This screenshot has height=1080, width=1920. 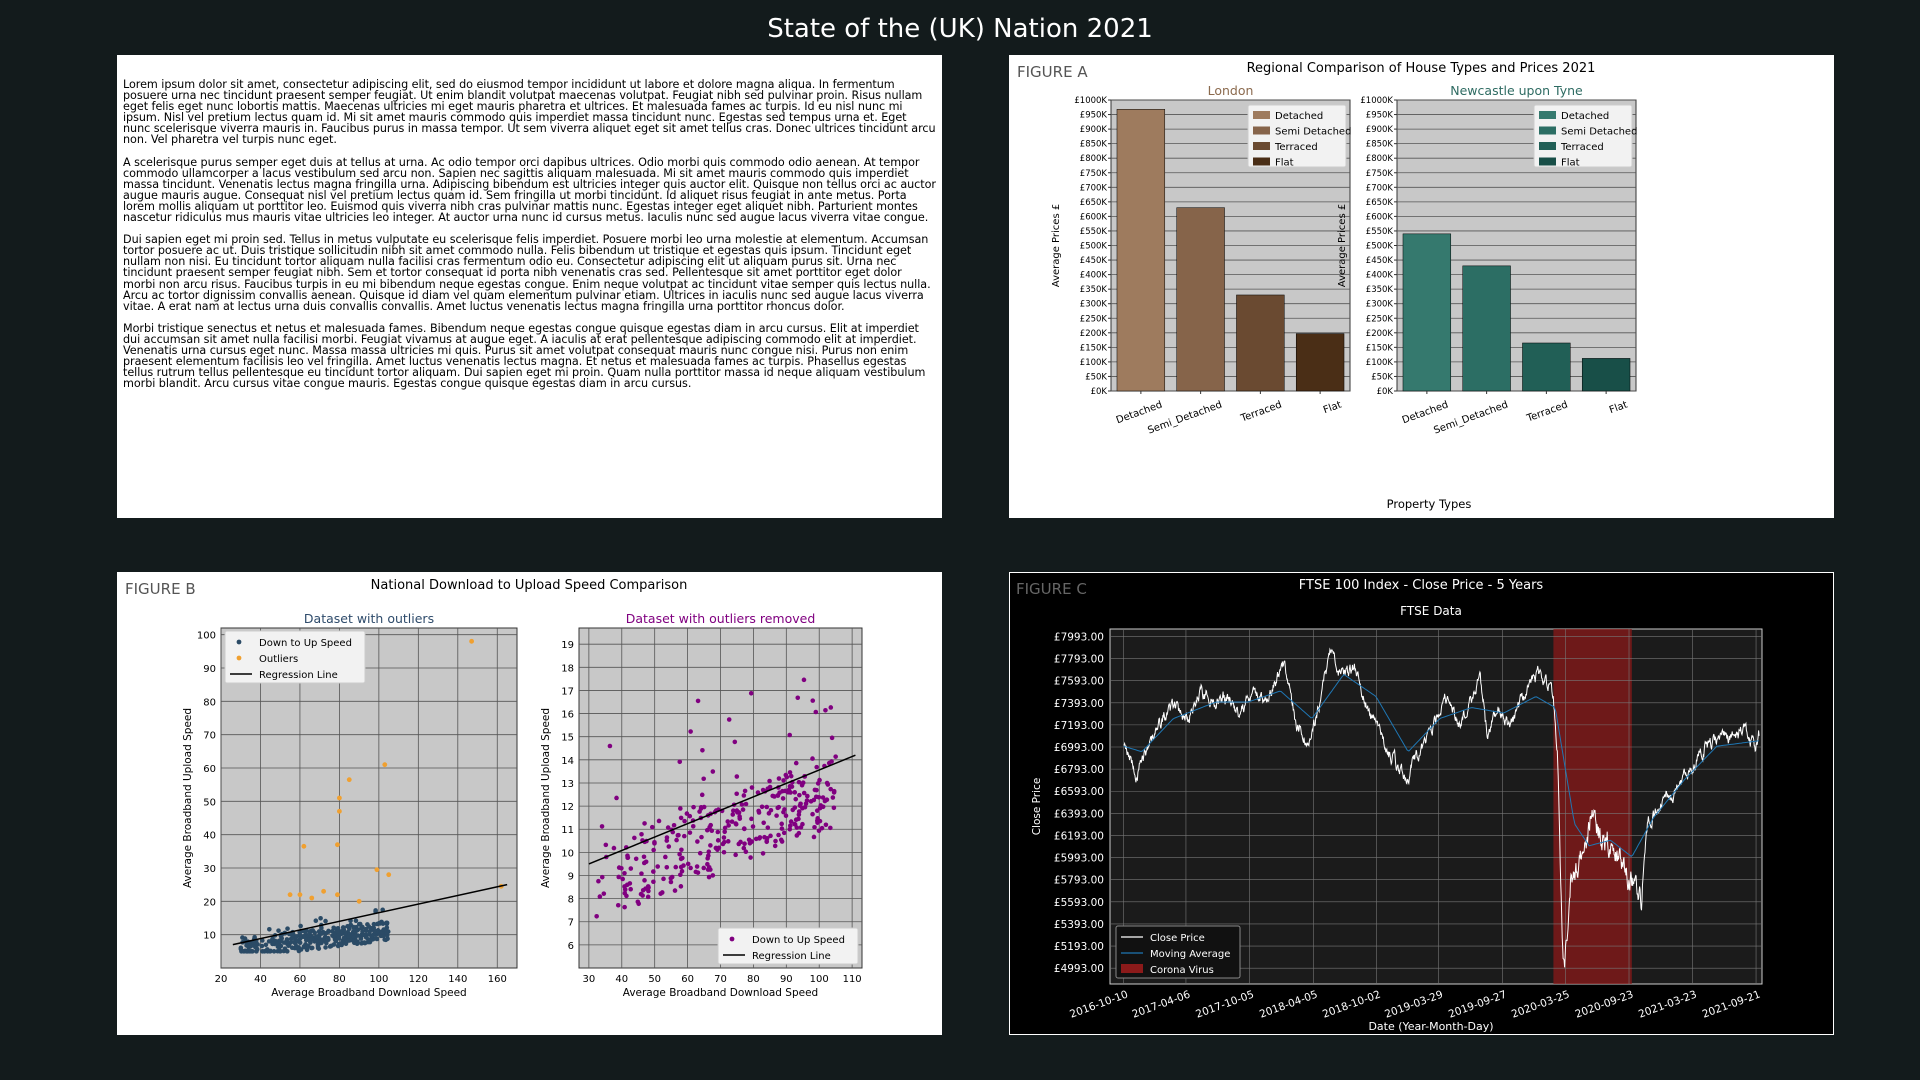 What do you see at coordinates (209, 902) in the screenshot?
I see `y-tick-label: 20` at bounding box center [209, 902].